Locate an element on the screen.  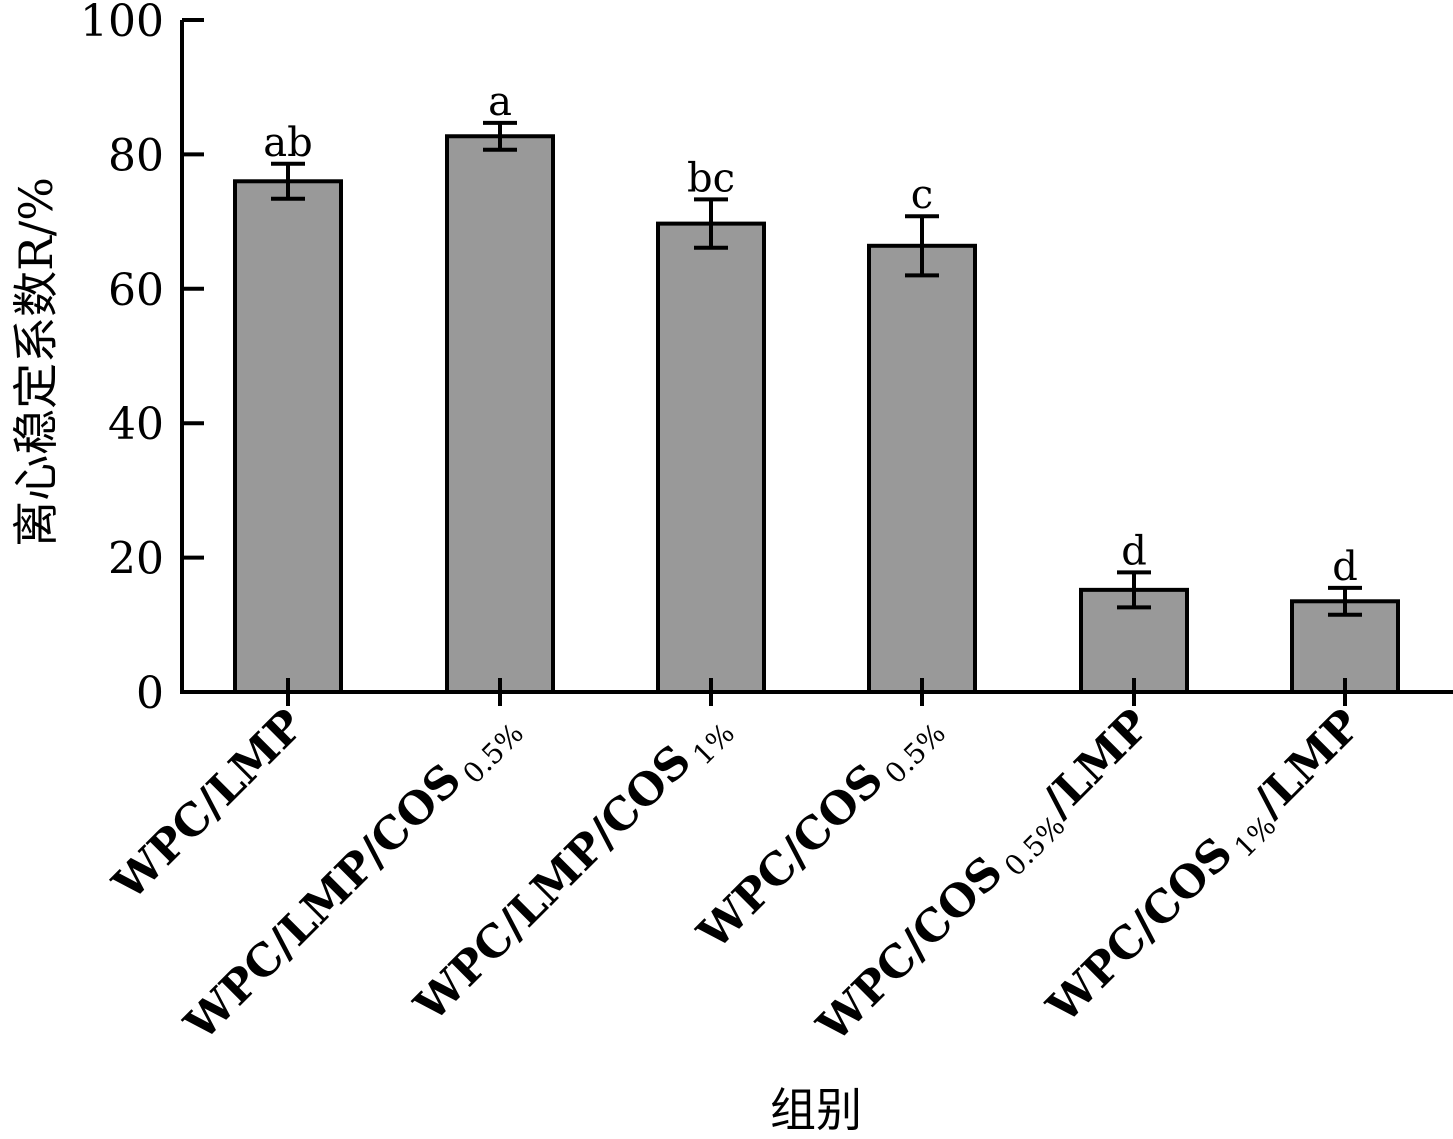
y-ticks-group: 0 20 40 60 80 100 is located at coordinates (142, 359).